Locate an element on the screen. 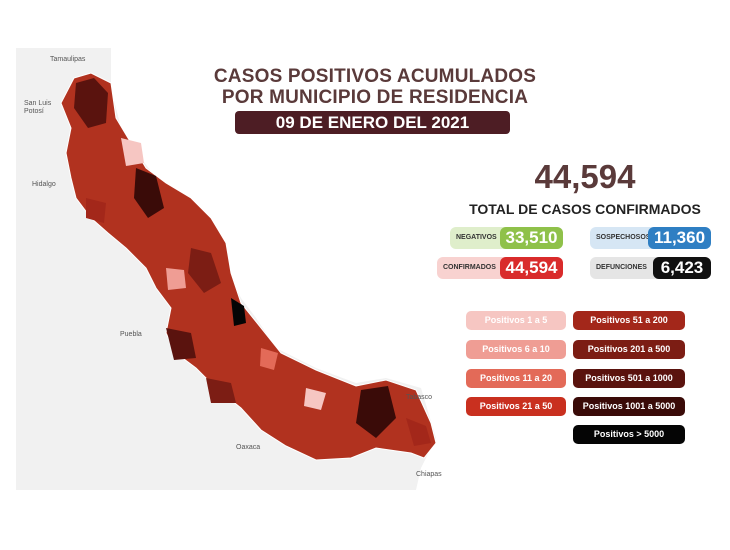 The height and width of the screenshot is (550, 730). legend-item-201-500: Positivos 201 a 500 is located at coordinates (629, 349).